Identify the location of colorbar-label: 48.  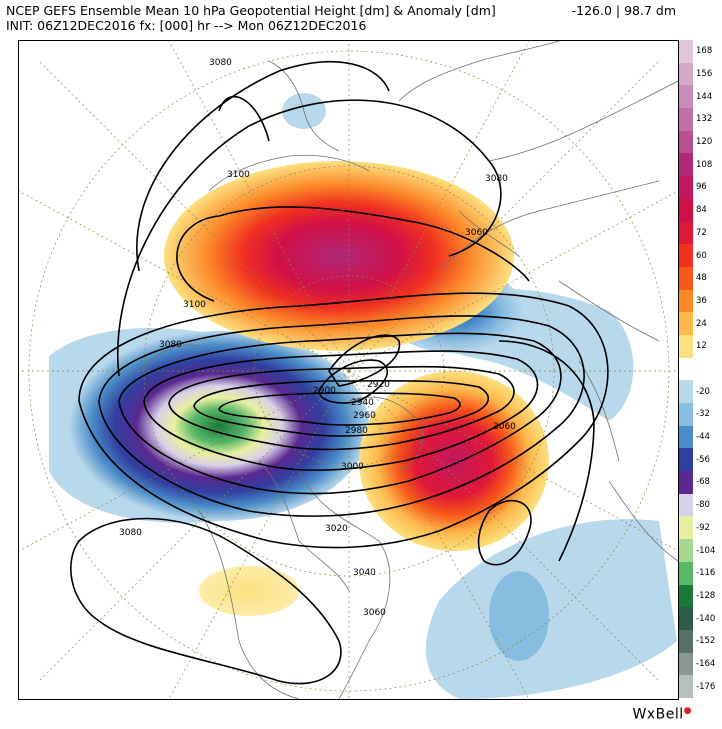
(701, 278).